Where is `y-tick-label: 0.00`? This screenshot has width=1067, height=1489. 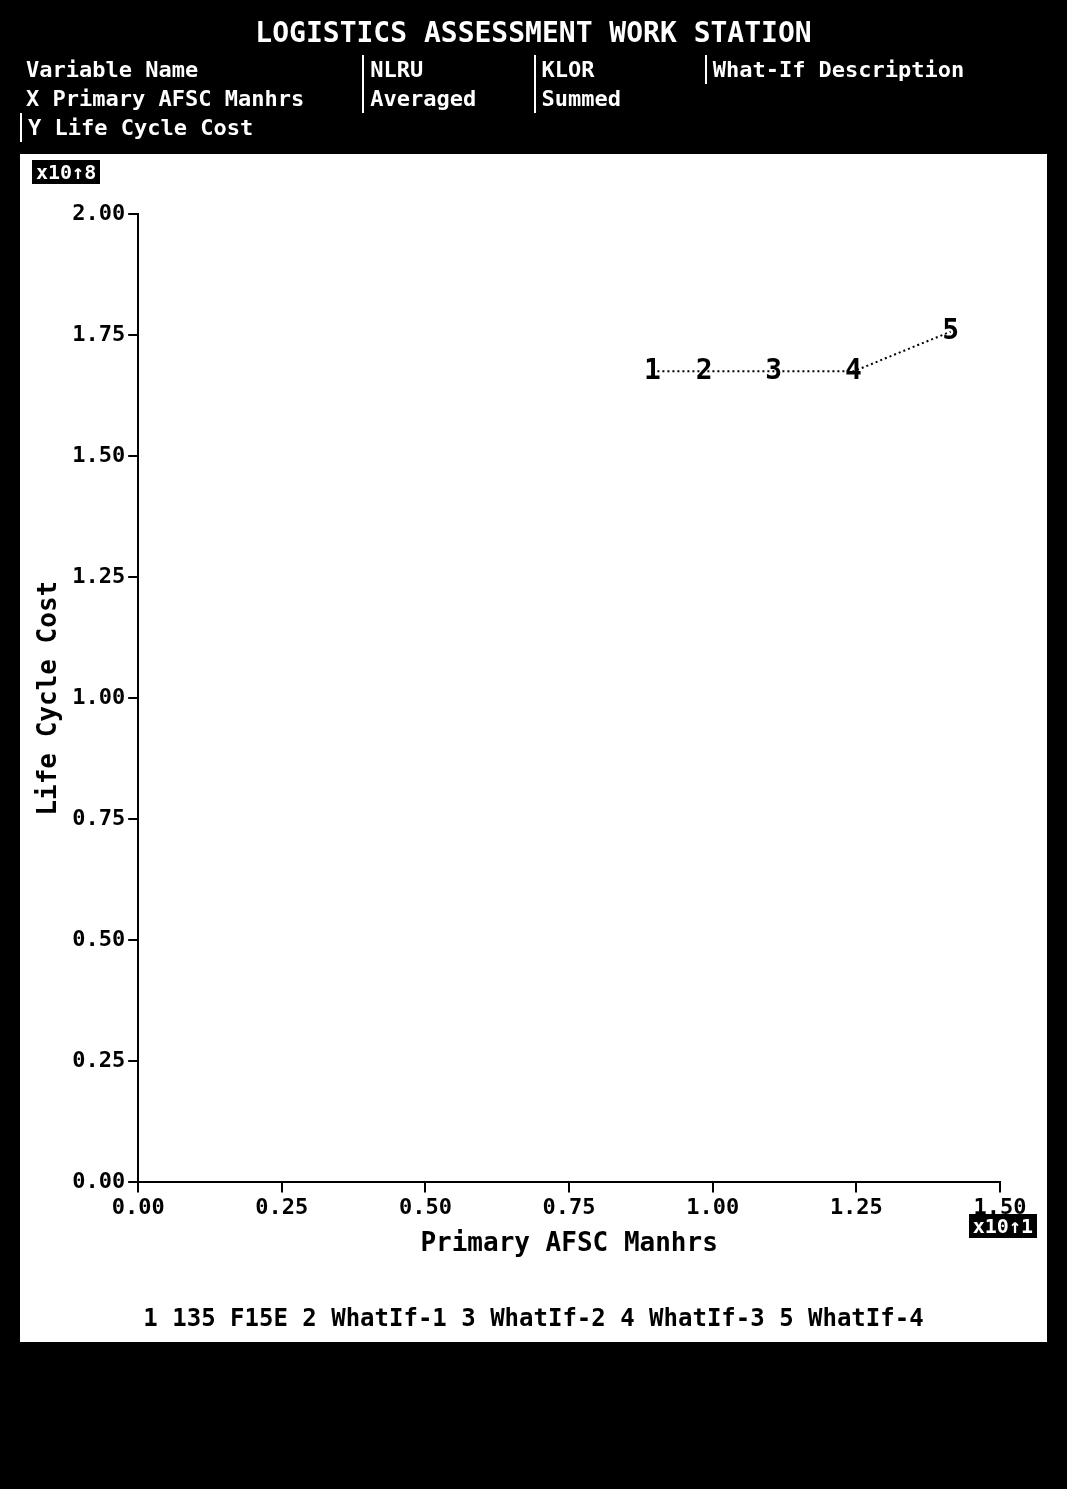
y-tick-label: 0.00 is located at coordinates (99, 1181).